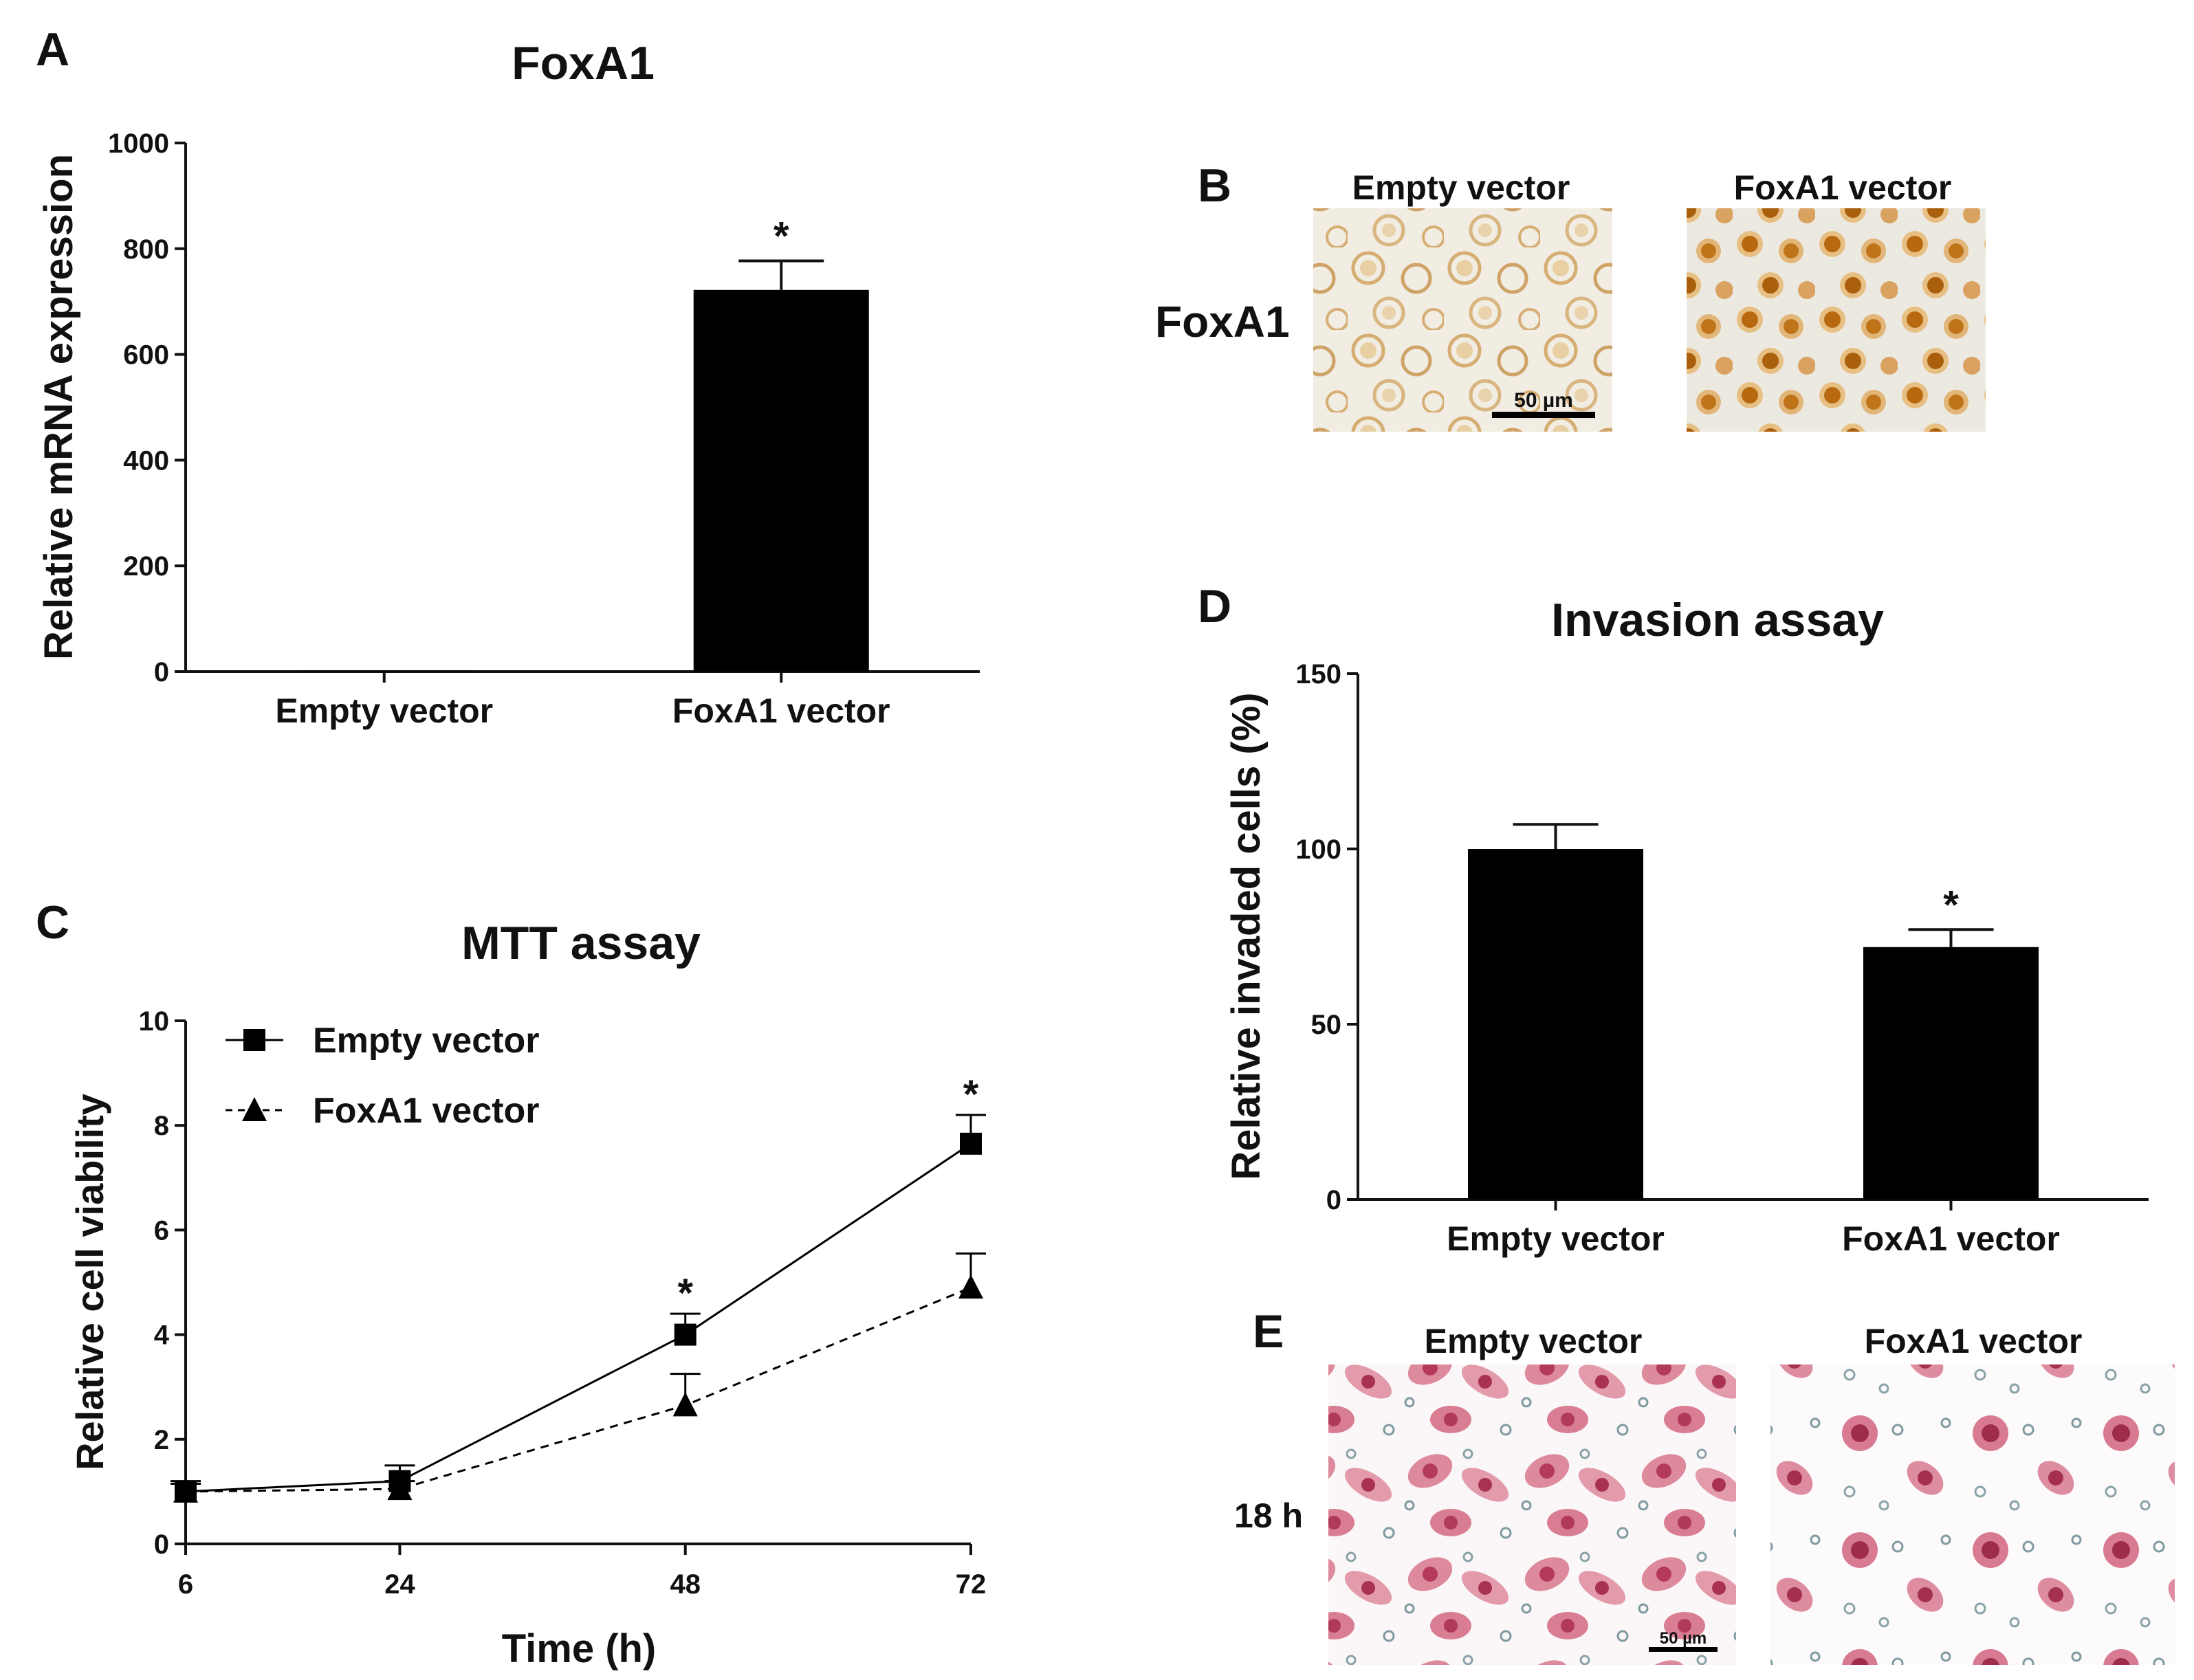 This screenshot has width=2194, height=1680. What do you see at coordinates (1843, 187) in the screenshot?
I see `panel-b-col2-label: FoxA1 vector` at bounding box center [1843, 187].